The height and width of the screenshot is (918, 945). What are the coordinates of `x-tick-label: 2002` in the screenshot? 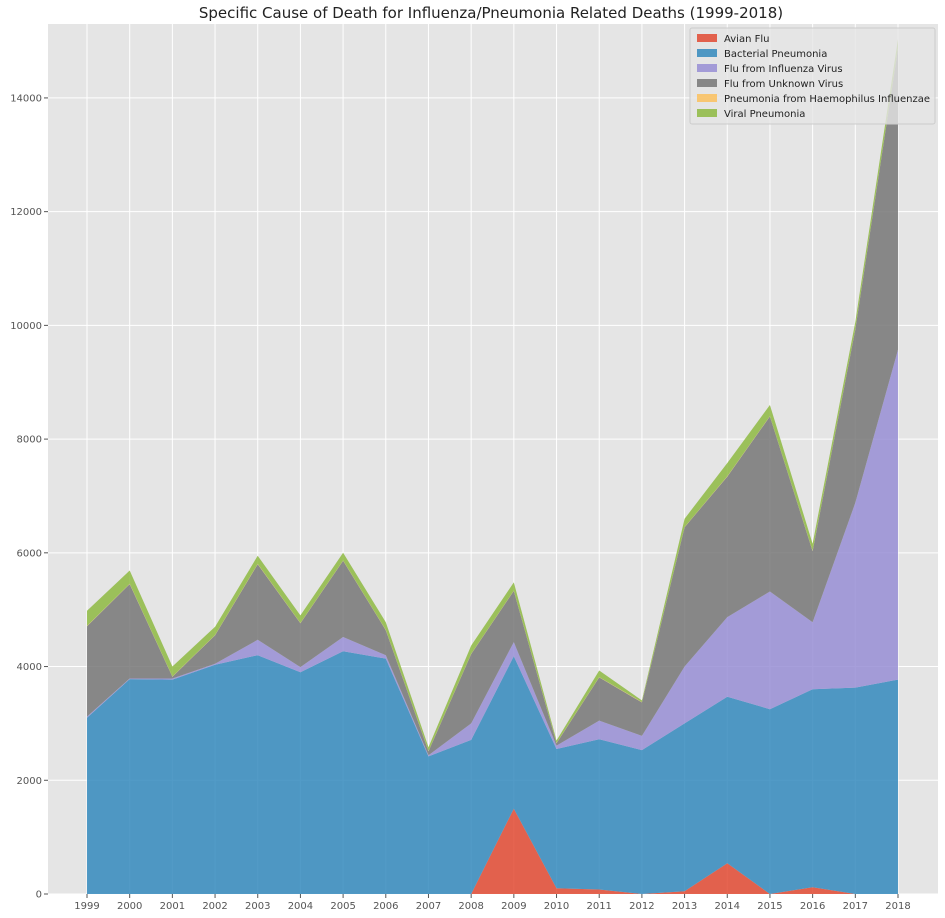 It's located at (214, 906).